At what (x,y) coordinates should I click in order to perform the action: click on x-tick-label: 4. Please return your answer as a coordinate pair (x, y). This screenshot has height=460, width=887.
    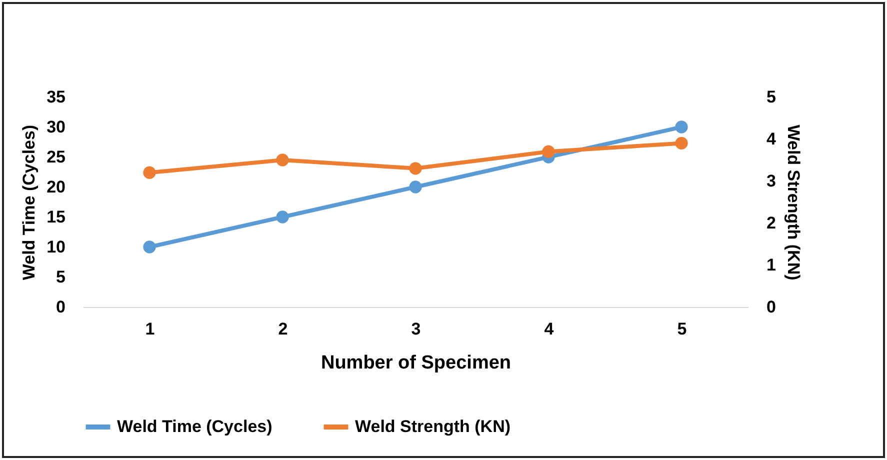
    Looking at the image, I should click on (549, 329).